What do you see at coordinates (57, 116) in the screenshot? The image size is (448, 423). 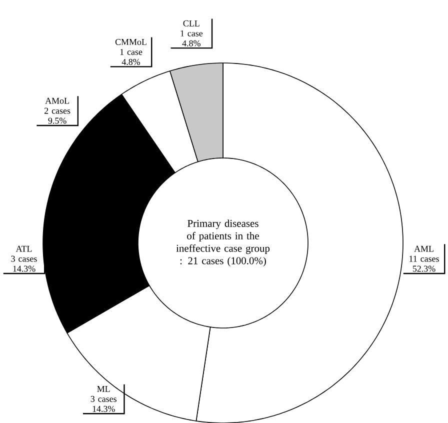 I see `data-label: 2 cases 9.5%` at bounding box center [57, 116].